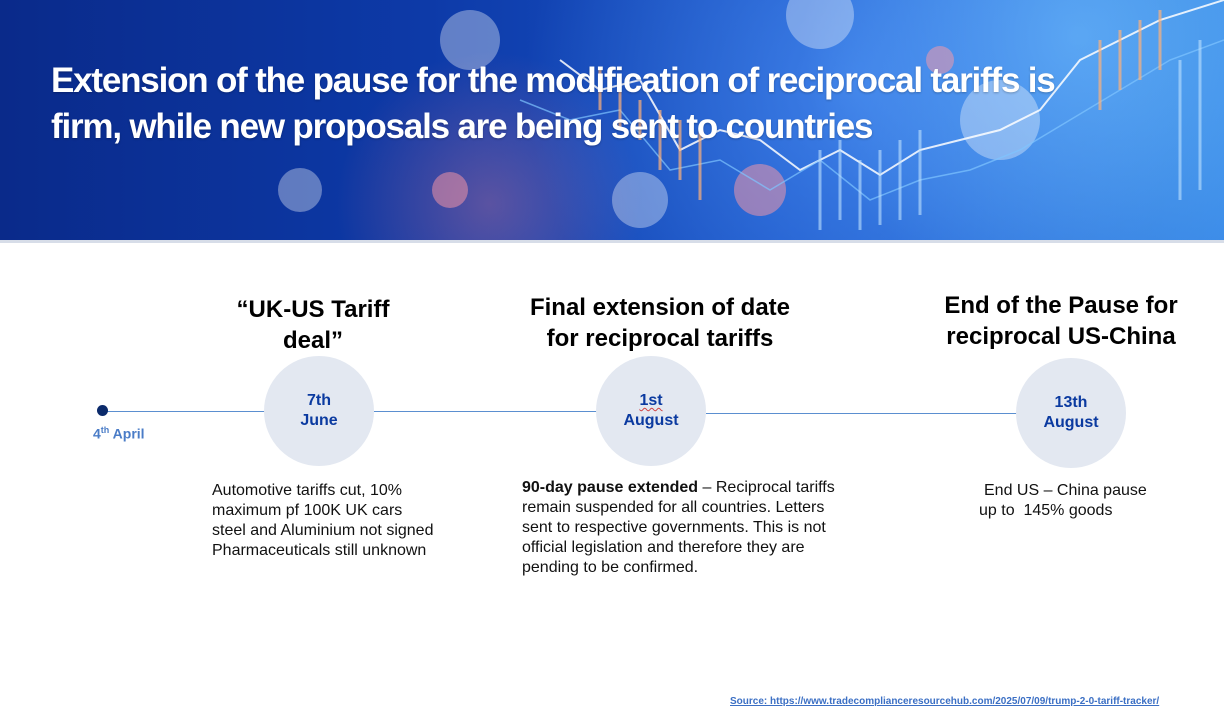 The height and width of the screenshot is (723, 1224). I want to click on event-3-heading-line1: End of the Pause for, so click(1061, 305).